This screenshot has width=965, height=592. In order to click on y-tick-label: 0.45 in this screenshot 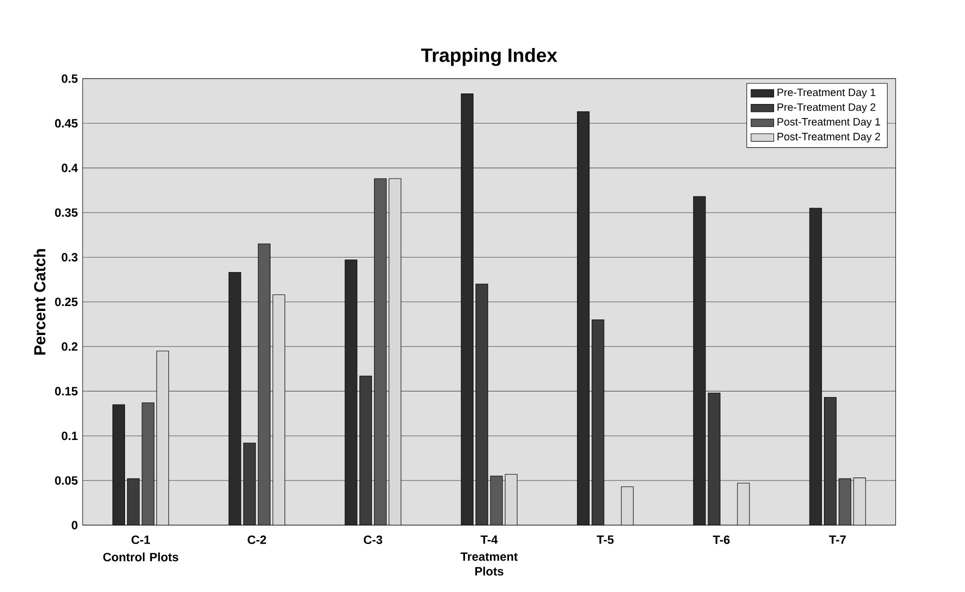, I will do `click(66, 123)`.